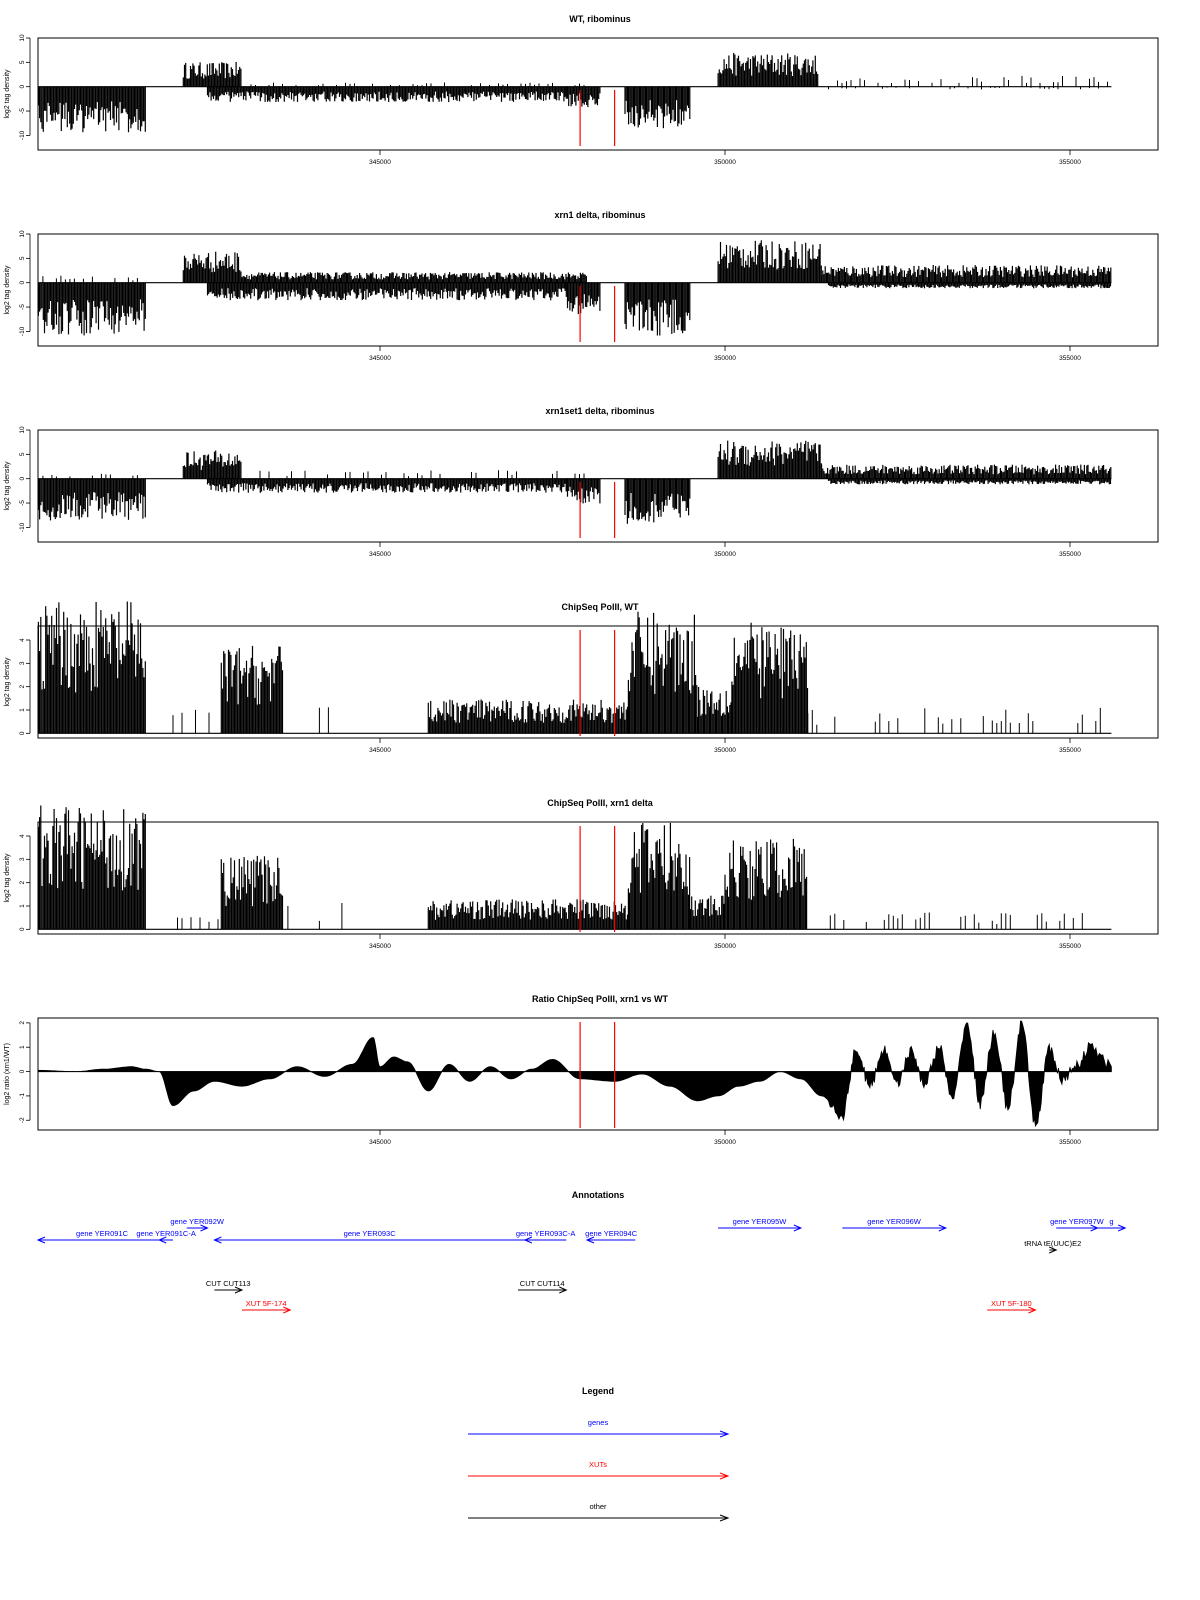 This screenshot has width=1200, height=1600. I want to click on legend-item: XUTs, so click(599, 1470).